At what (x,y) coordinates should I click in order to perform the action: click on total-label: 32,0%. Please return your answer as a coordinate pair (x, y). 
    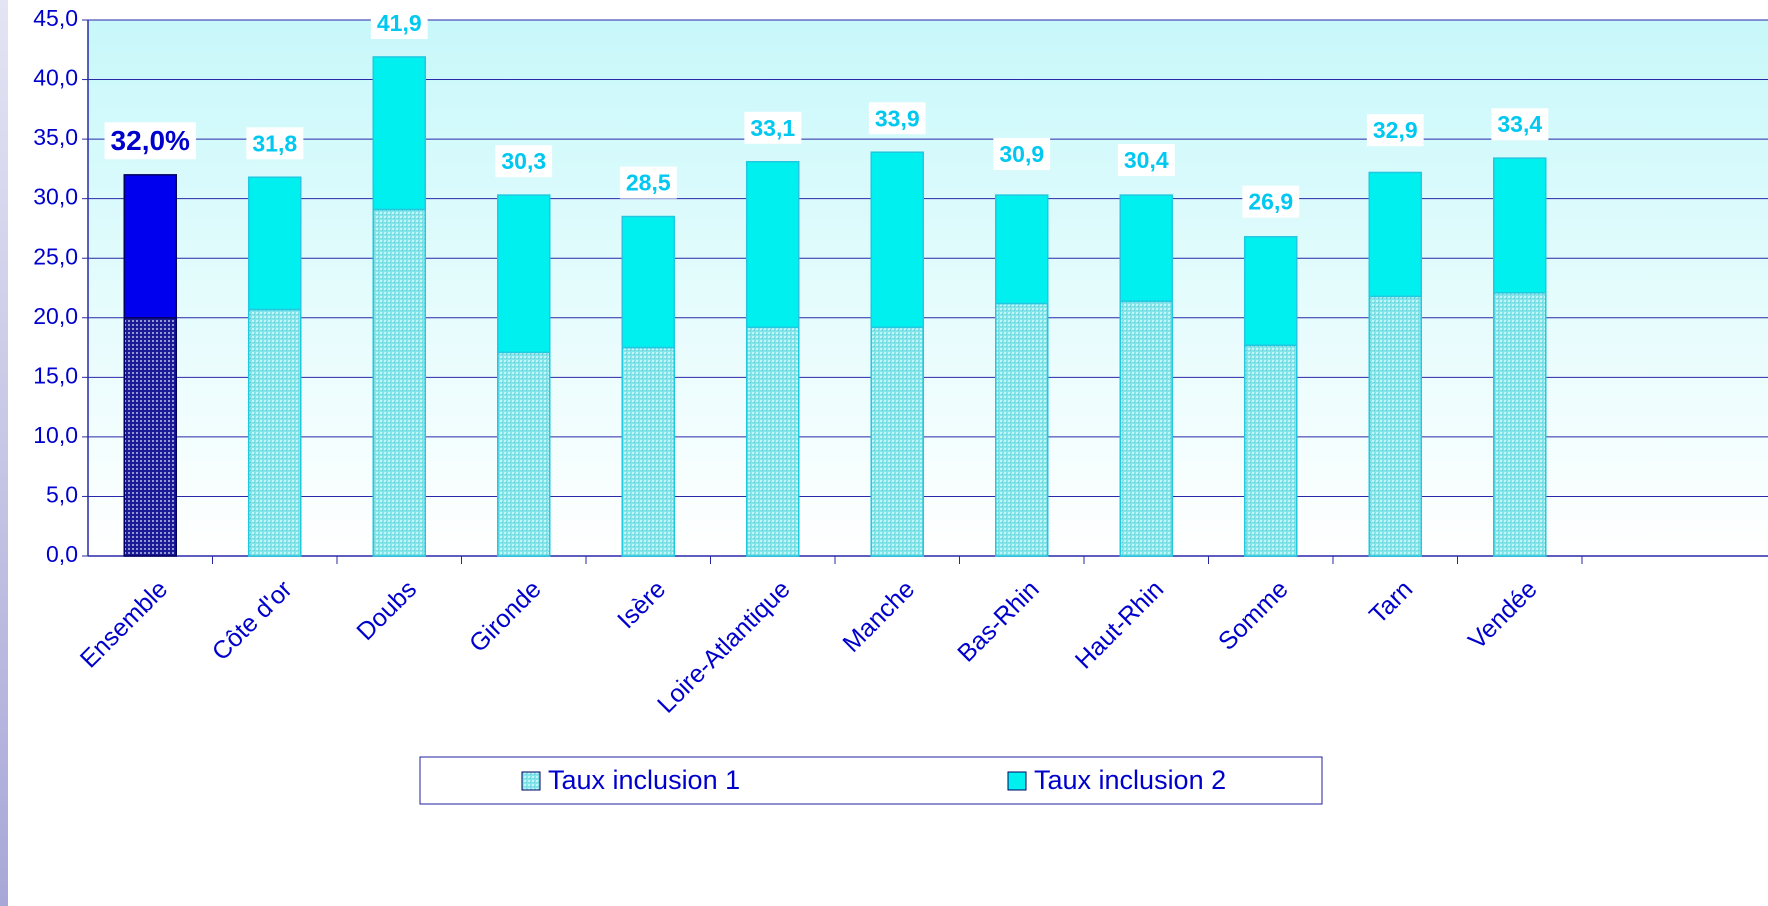
    Looking at the image, I should click on (150, 140).